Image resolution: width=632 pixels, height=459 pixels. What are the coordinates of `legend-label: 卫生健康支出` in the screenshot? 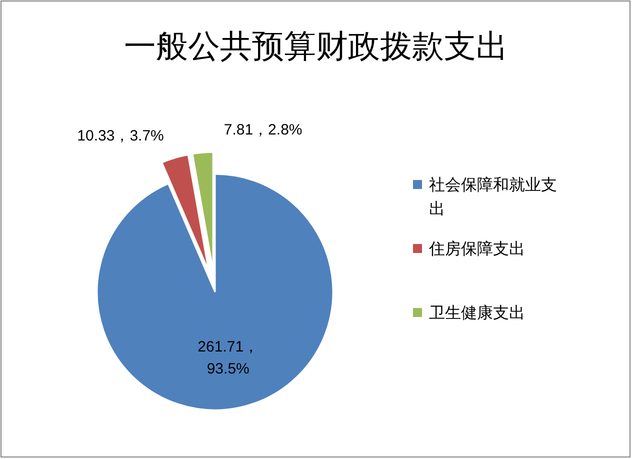 It's located at (477, 313).